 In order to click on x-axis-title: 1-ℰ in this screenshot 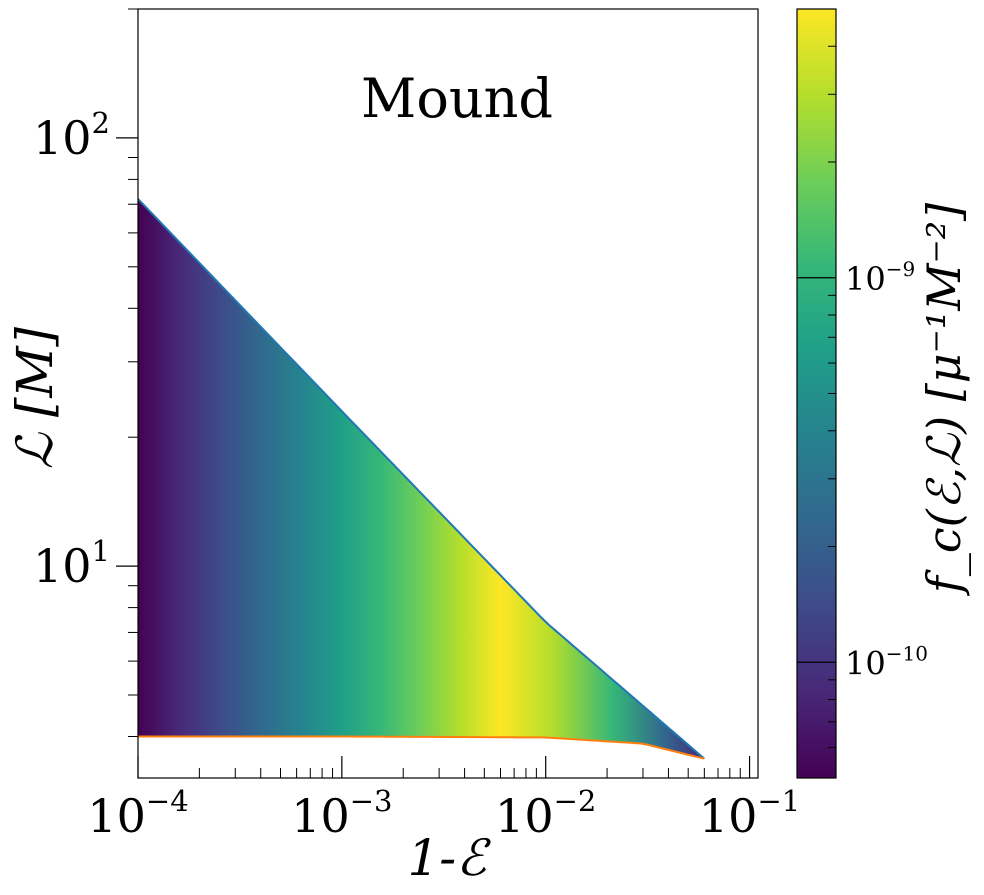, I will do `click(450, 858)`.